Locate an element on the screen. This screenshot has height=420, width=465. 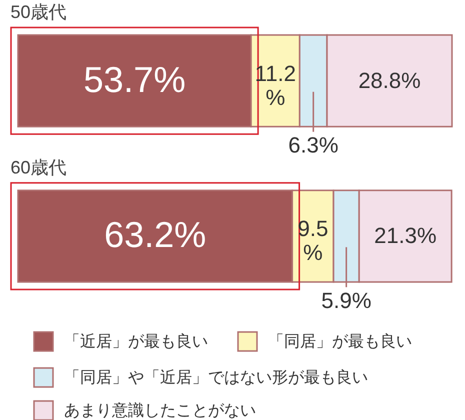
y-tick-label: 50歳代 is located at coordinates (38, 12).